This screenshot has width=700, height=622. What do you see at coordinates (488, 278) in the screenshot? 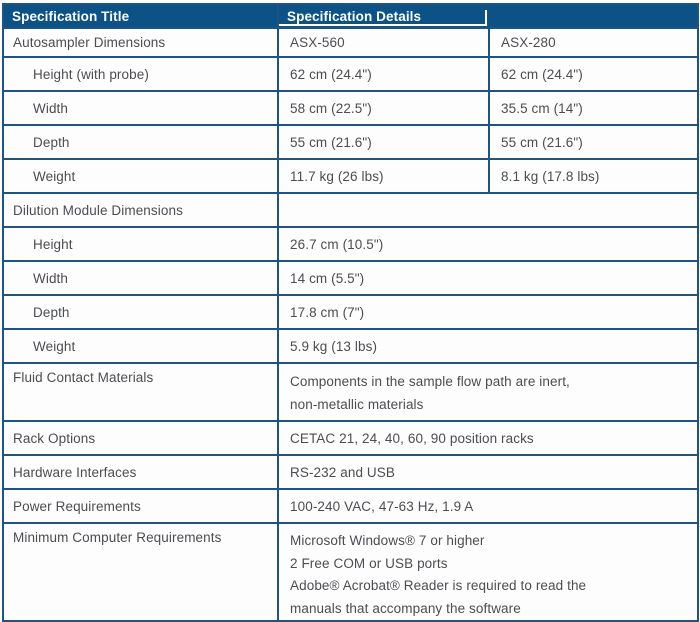
I see `value-dilution-width: 14 cm (5.5")` at bounding box center [488, 278].